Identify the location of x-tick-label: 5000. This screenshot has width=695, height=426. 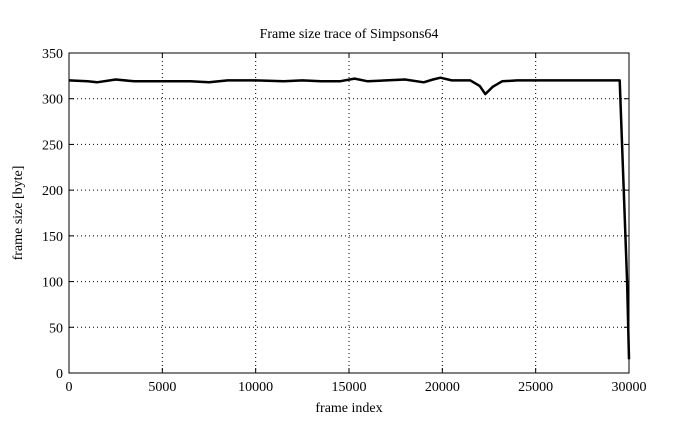
(162, 387).